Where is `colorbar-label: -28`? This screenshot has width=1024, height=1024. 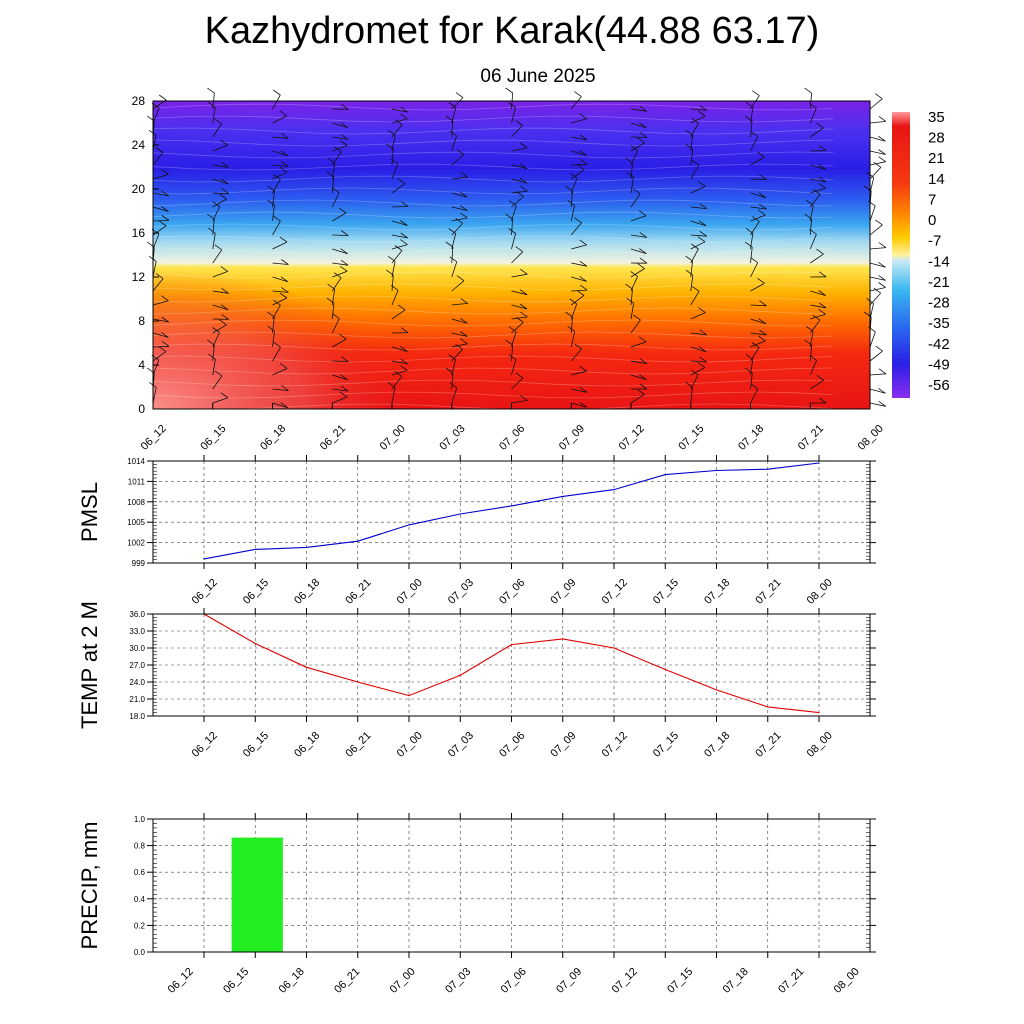
colorbar-label: -28 is located at coordinates (939, 303).